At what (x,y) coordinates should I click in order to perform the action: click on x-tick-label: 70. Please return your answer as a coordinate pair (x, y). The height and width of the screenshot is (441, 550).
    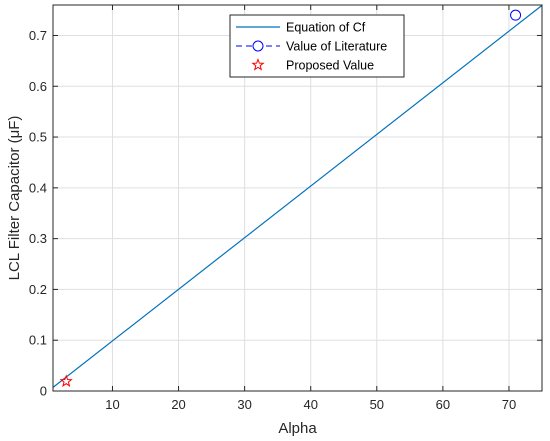
    Looking at the image, I should click on (509, 404).